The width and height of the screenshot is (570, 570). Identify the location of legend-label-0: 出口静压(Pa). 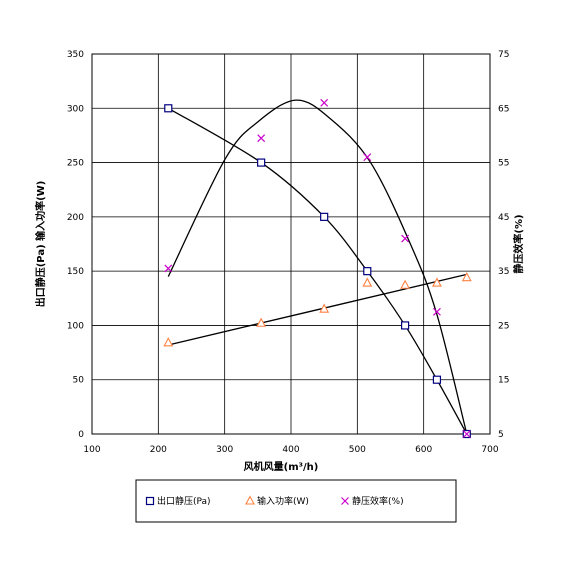
(184, 501).